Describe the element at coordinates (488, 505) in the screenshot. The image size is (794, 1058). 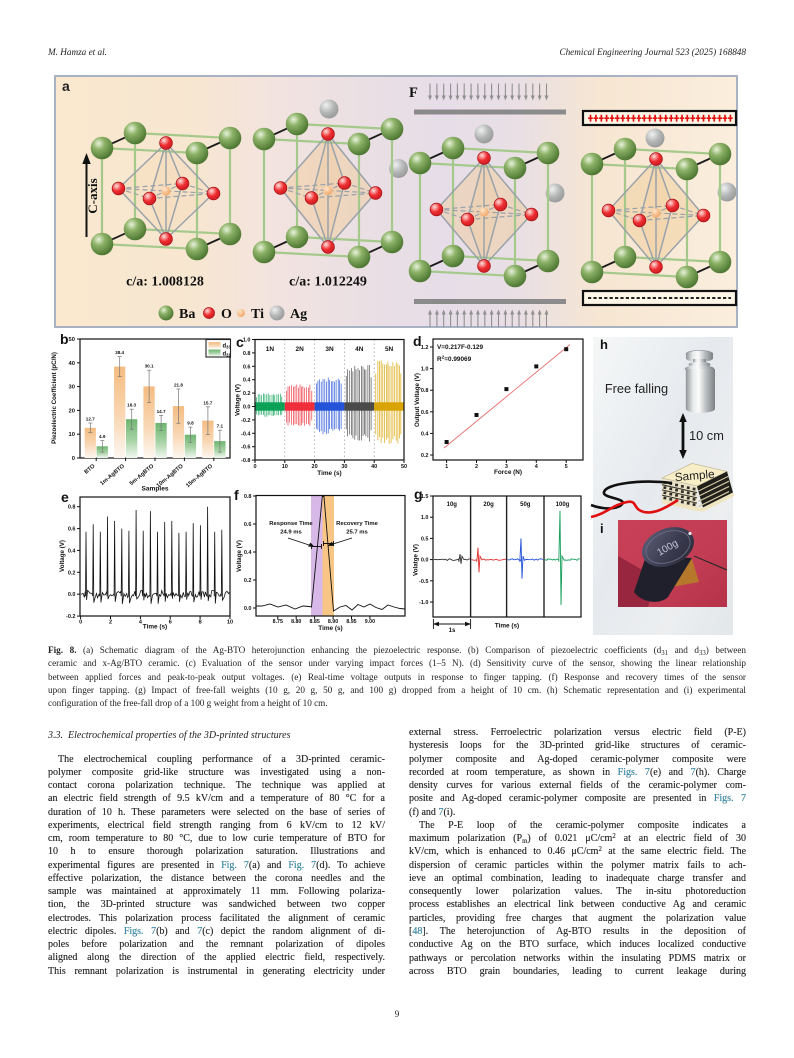
I see `svg-text: 20g` at that location.